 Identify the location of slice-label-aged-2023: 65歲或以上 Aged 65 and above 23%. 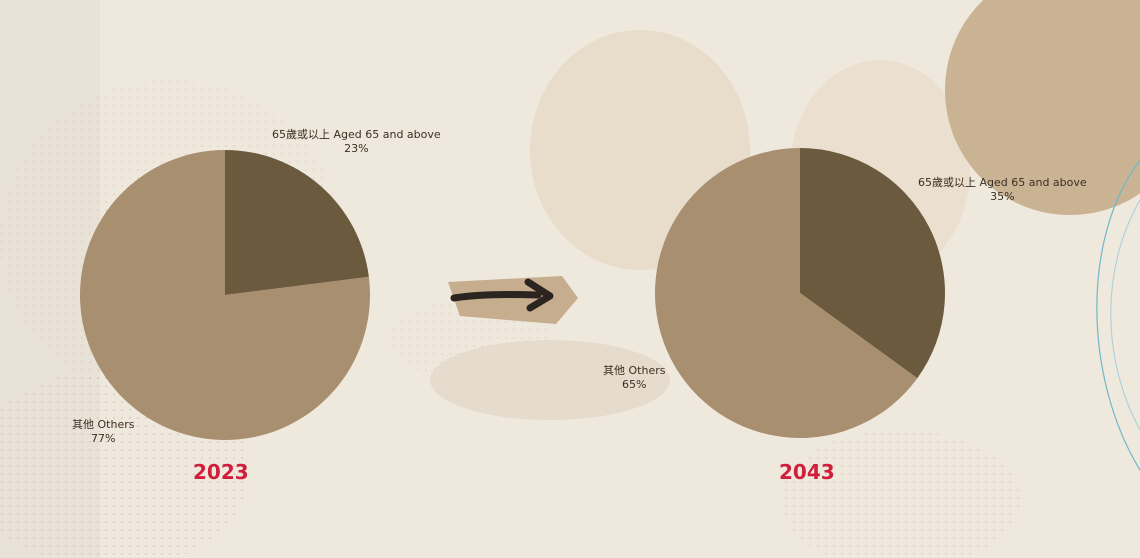
(356, 141).